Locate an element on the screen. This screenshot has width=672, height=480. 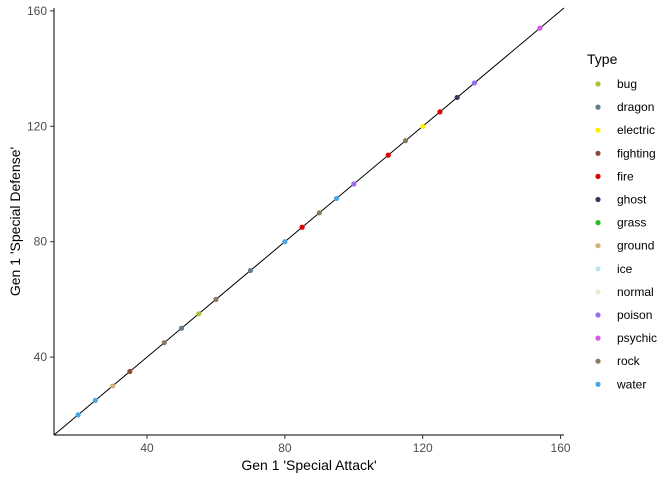
y-tick-label: 160 is located at coordinates (37, 11).